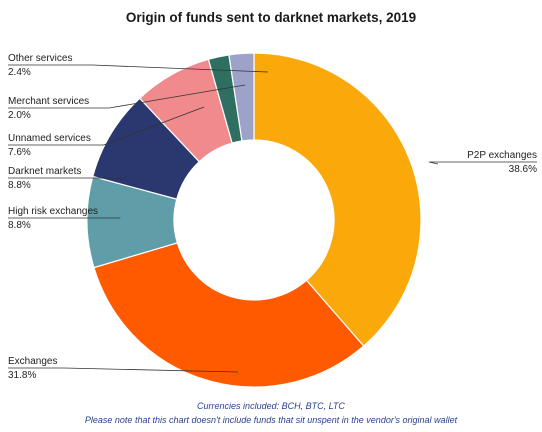  I want to click on slice-label-name: P2P exchanges, so click(502, 155).